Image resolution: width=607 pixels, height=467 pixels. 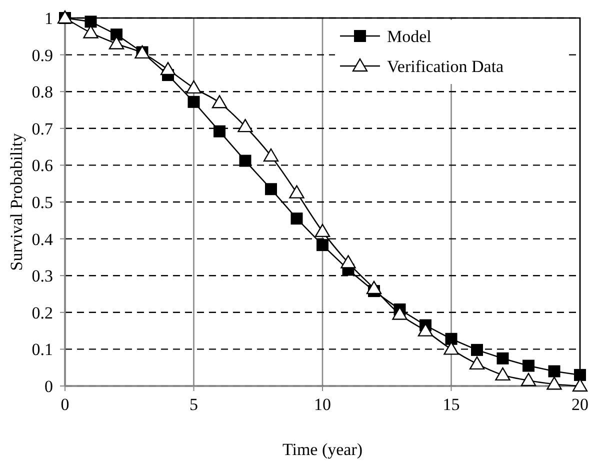 I want to click on y-axis-title: Survival Probability, so click(x=16, y=201).